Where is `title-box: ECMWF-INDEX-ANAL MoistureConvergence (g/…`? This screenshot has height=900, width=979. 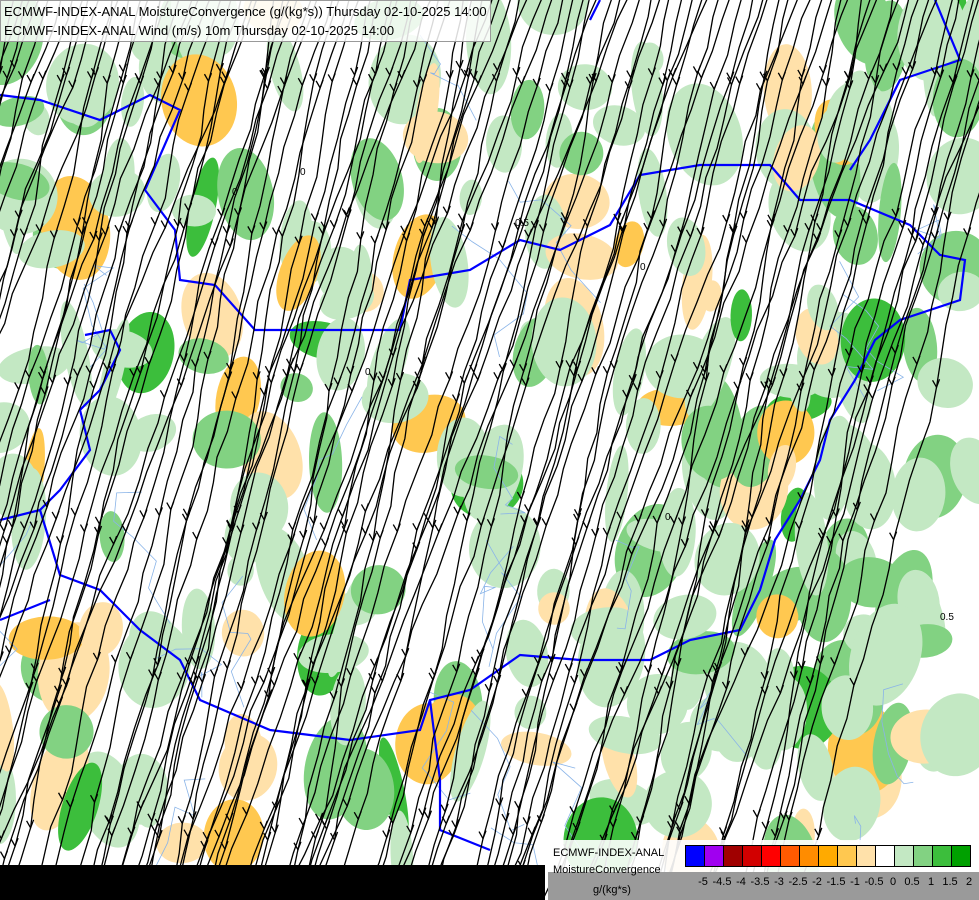
title-box: ECMWF-INDEX-ANAL MoistureConvergence (g/… is located at coordinates (245, 21).